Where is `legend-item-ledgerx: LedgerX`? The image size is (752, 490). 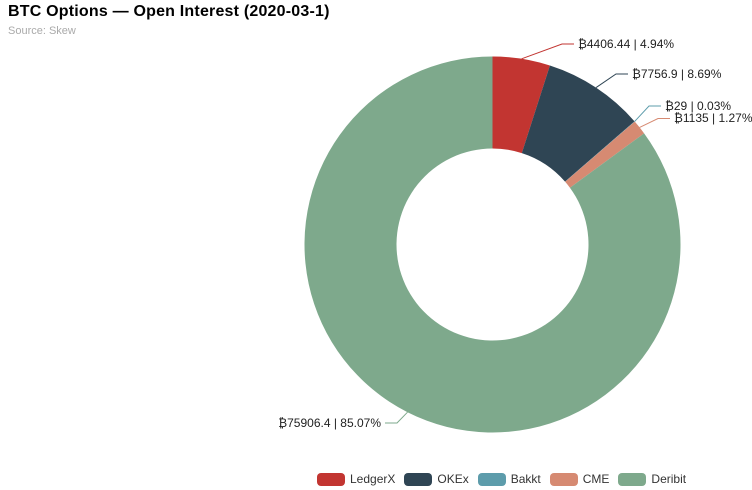
legend-item-ledgerx: LedgerX is located at coordinates (356, 479).